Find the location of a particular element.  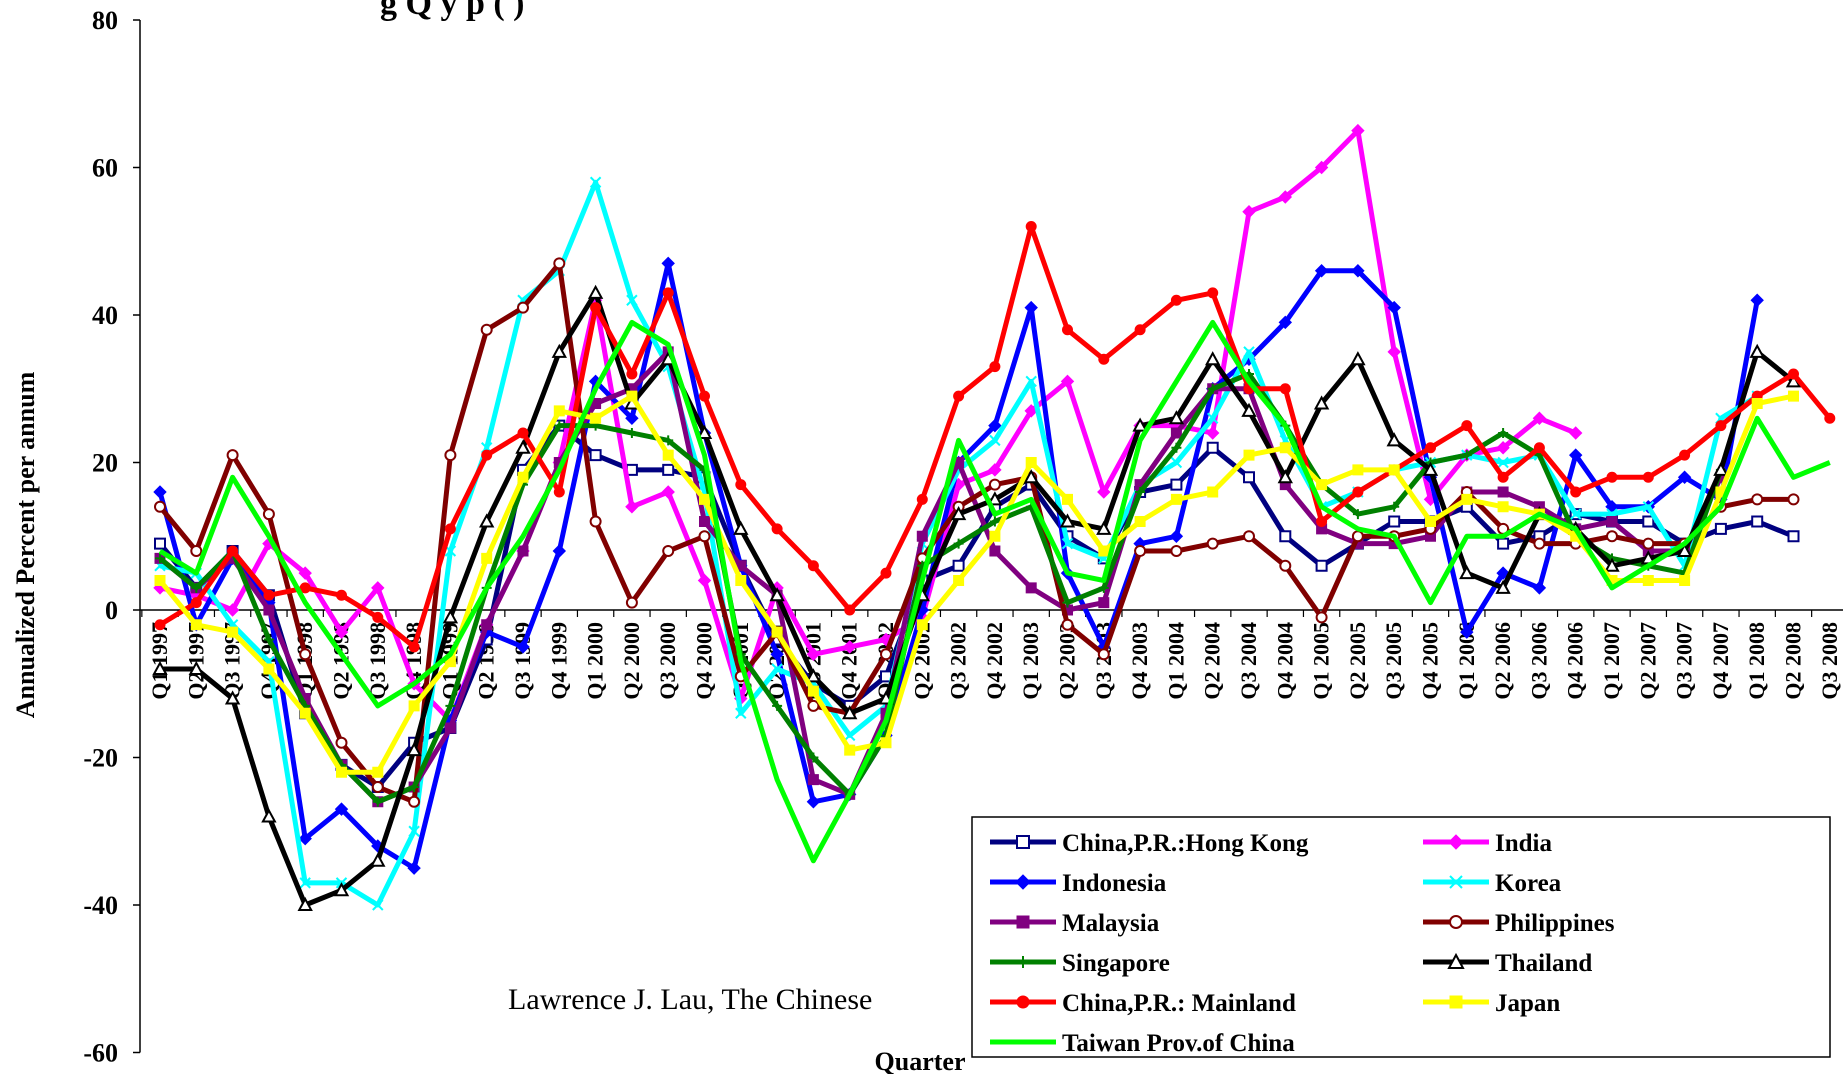

x-tick-label: Q3 2004 is located at coordinates (1248, 661).